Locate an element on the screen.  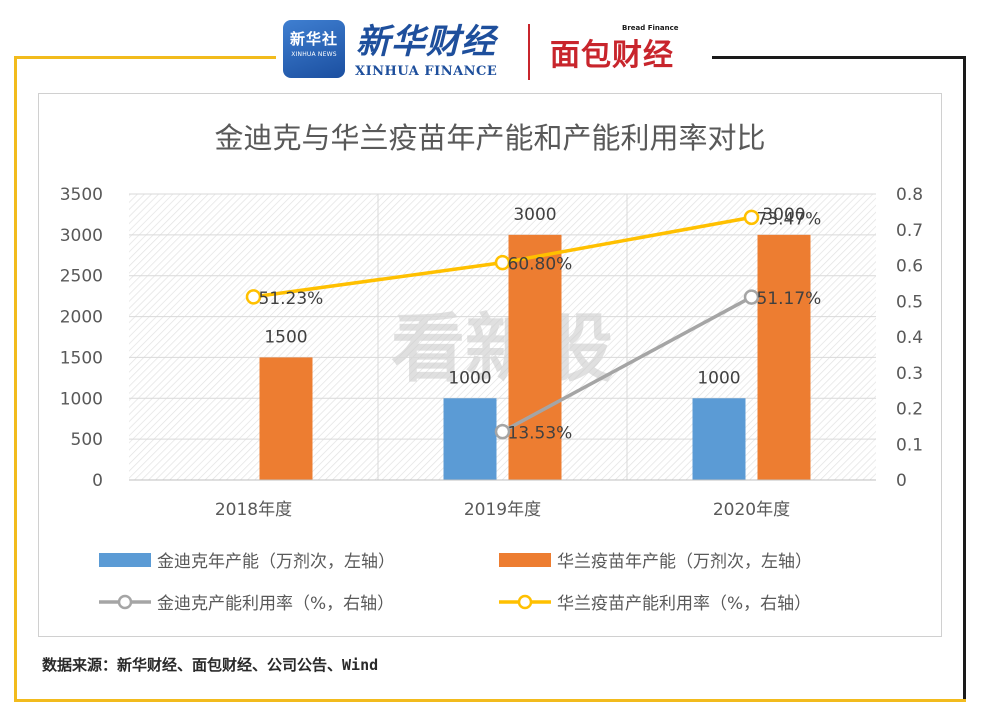
data-source: 数据来源：新华财经、面包财经、公司公告、Wind is located at coordinates (210, 665).